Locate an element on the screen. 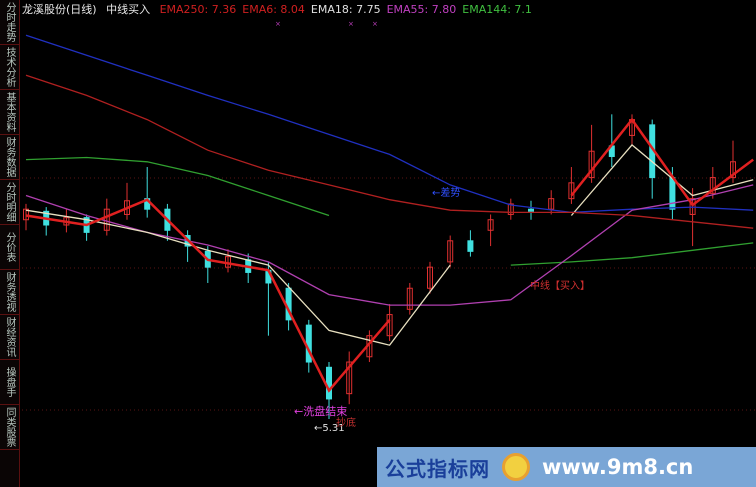  ema-label: EMA18: 7.75 is located at coordinates (345, 9).